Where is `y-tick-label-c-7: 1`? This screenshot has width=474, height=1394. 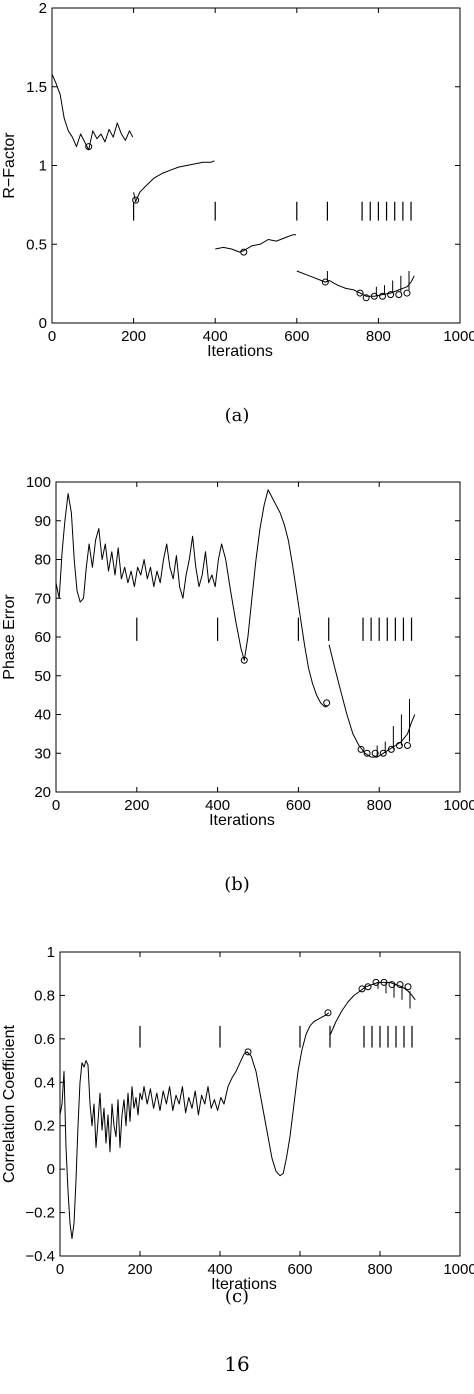
y-tick-label-c-7: 1 is located at coordinates (51, 952).